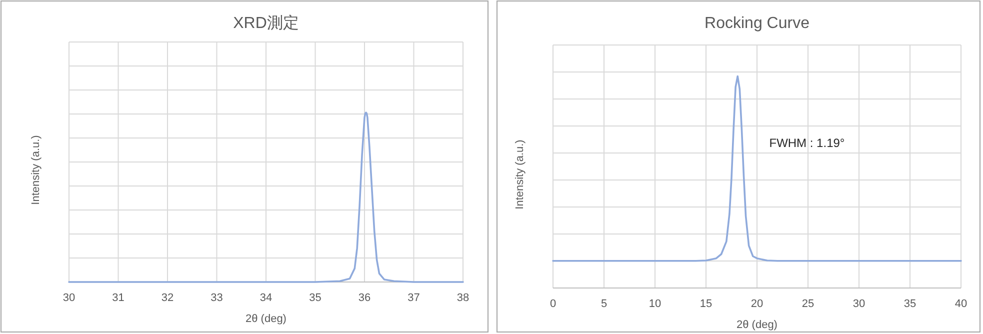 This screenshot has width=983, height=334. What do you see at coordinates (414, 298) in the screenshot?
I see `x-tick-label: 37` at bounding box center [414, 298].